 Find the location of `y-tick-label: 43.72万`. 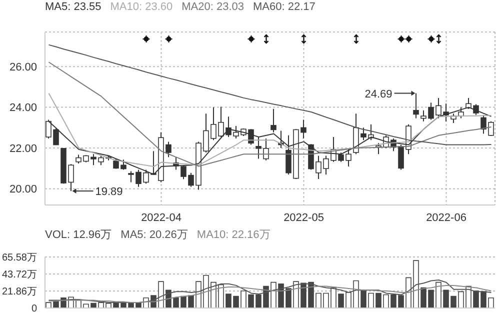

y-tick-label: 43.72万 is located at coordinates (19, 275).